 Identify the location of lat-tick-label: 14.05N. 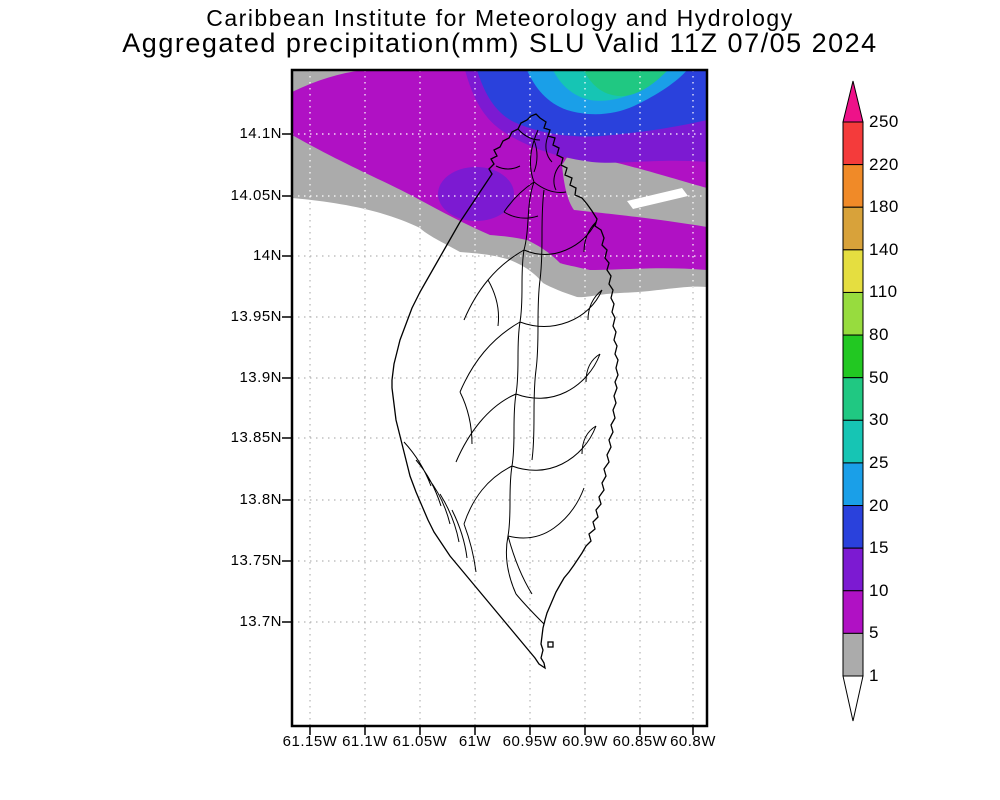
(256, 195).